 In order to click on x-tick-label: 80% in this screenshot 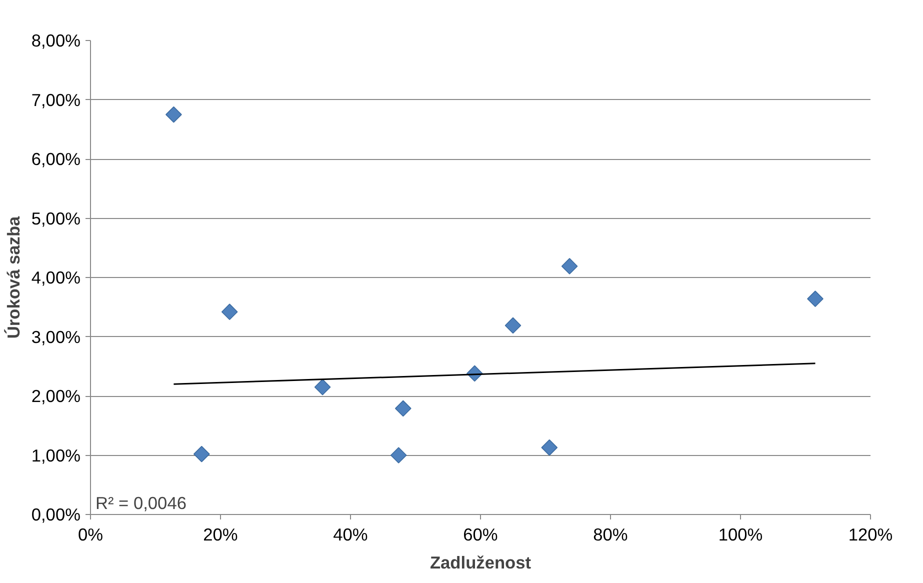, I will do `click(610, 534)`.